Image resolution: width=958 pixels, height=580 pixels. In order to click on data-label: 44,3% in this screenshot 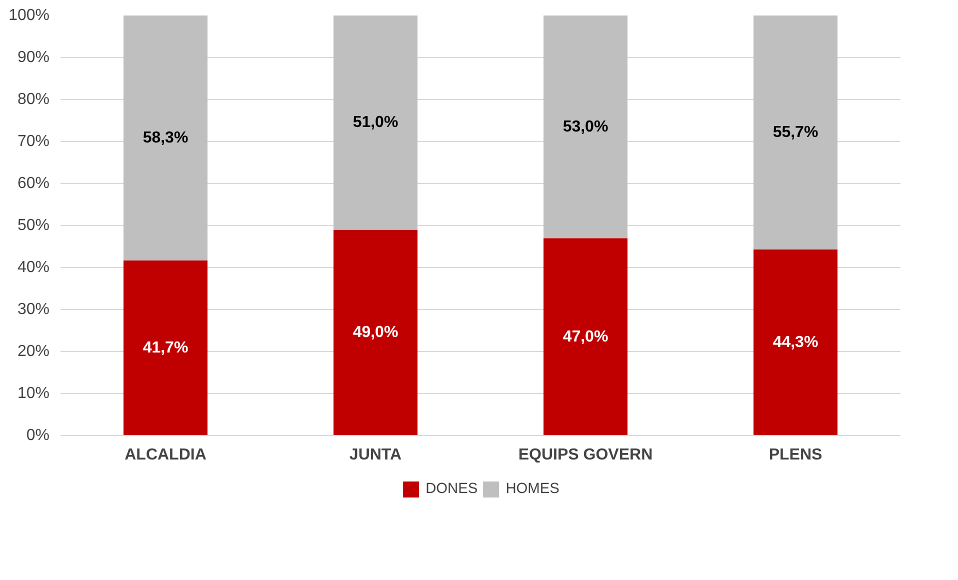, I will do `click(795, 342)`.